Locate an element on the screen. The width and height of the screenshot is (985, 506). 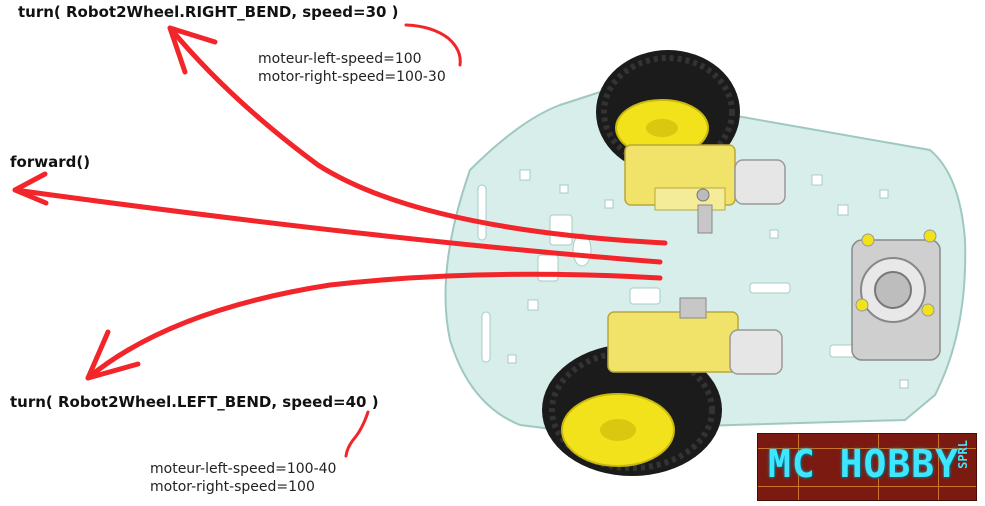
bottom-motor is located at coordinates (695, 336).